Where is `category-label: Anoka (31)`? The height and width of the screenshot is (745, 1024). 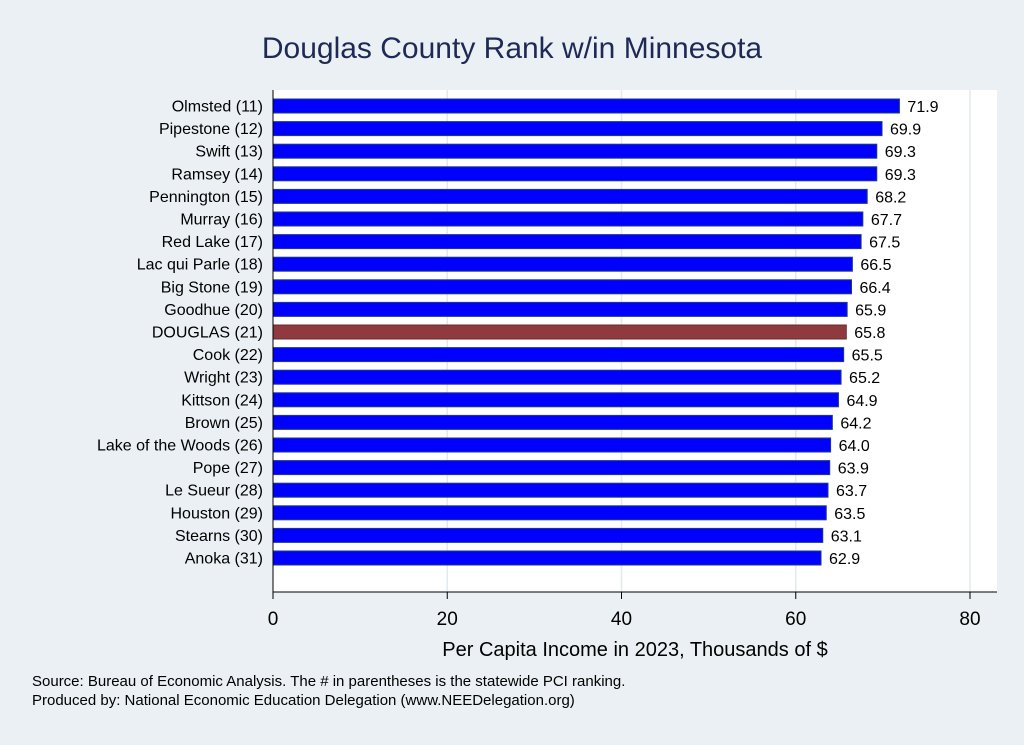 category-label: Anoka (31) is located at coordinates (224, 559).